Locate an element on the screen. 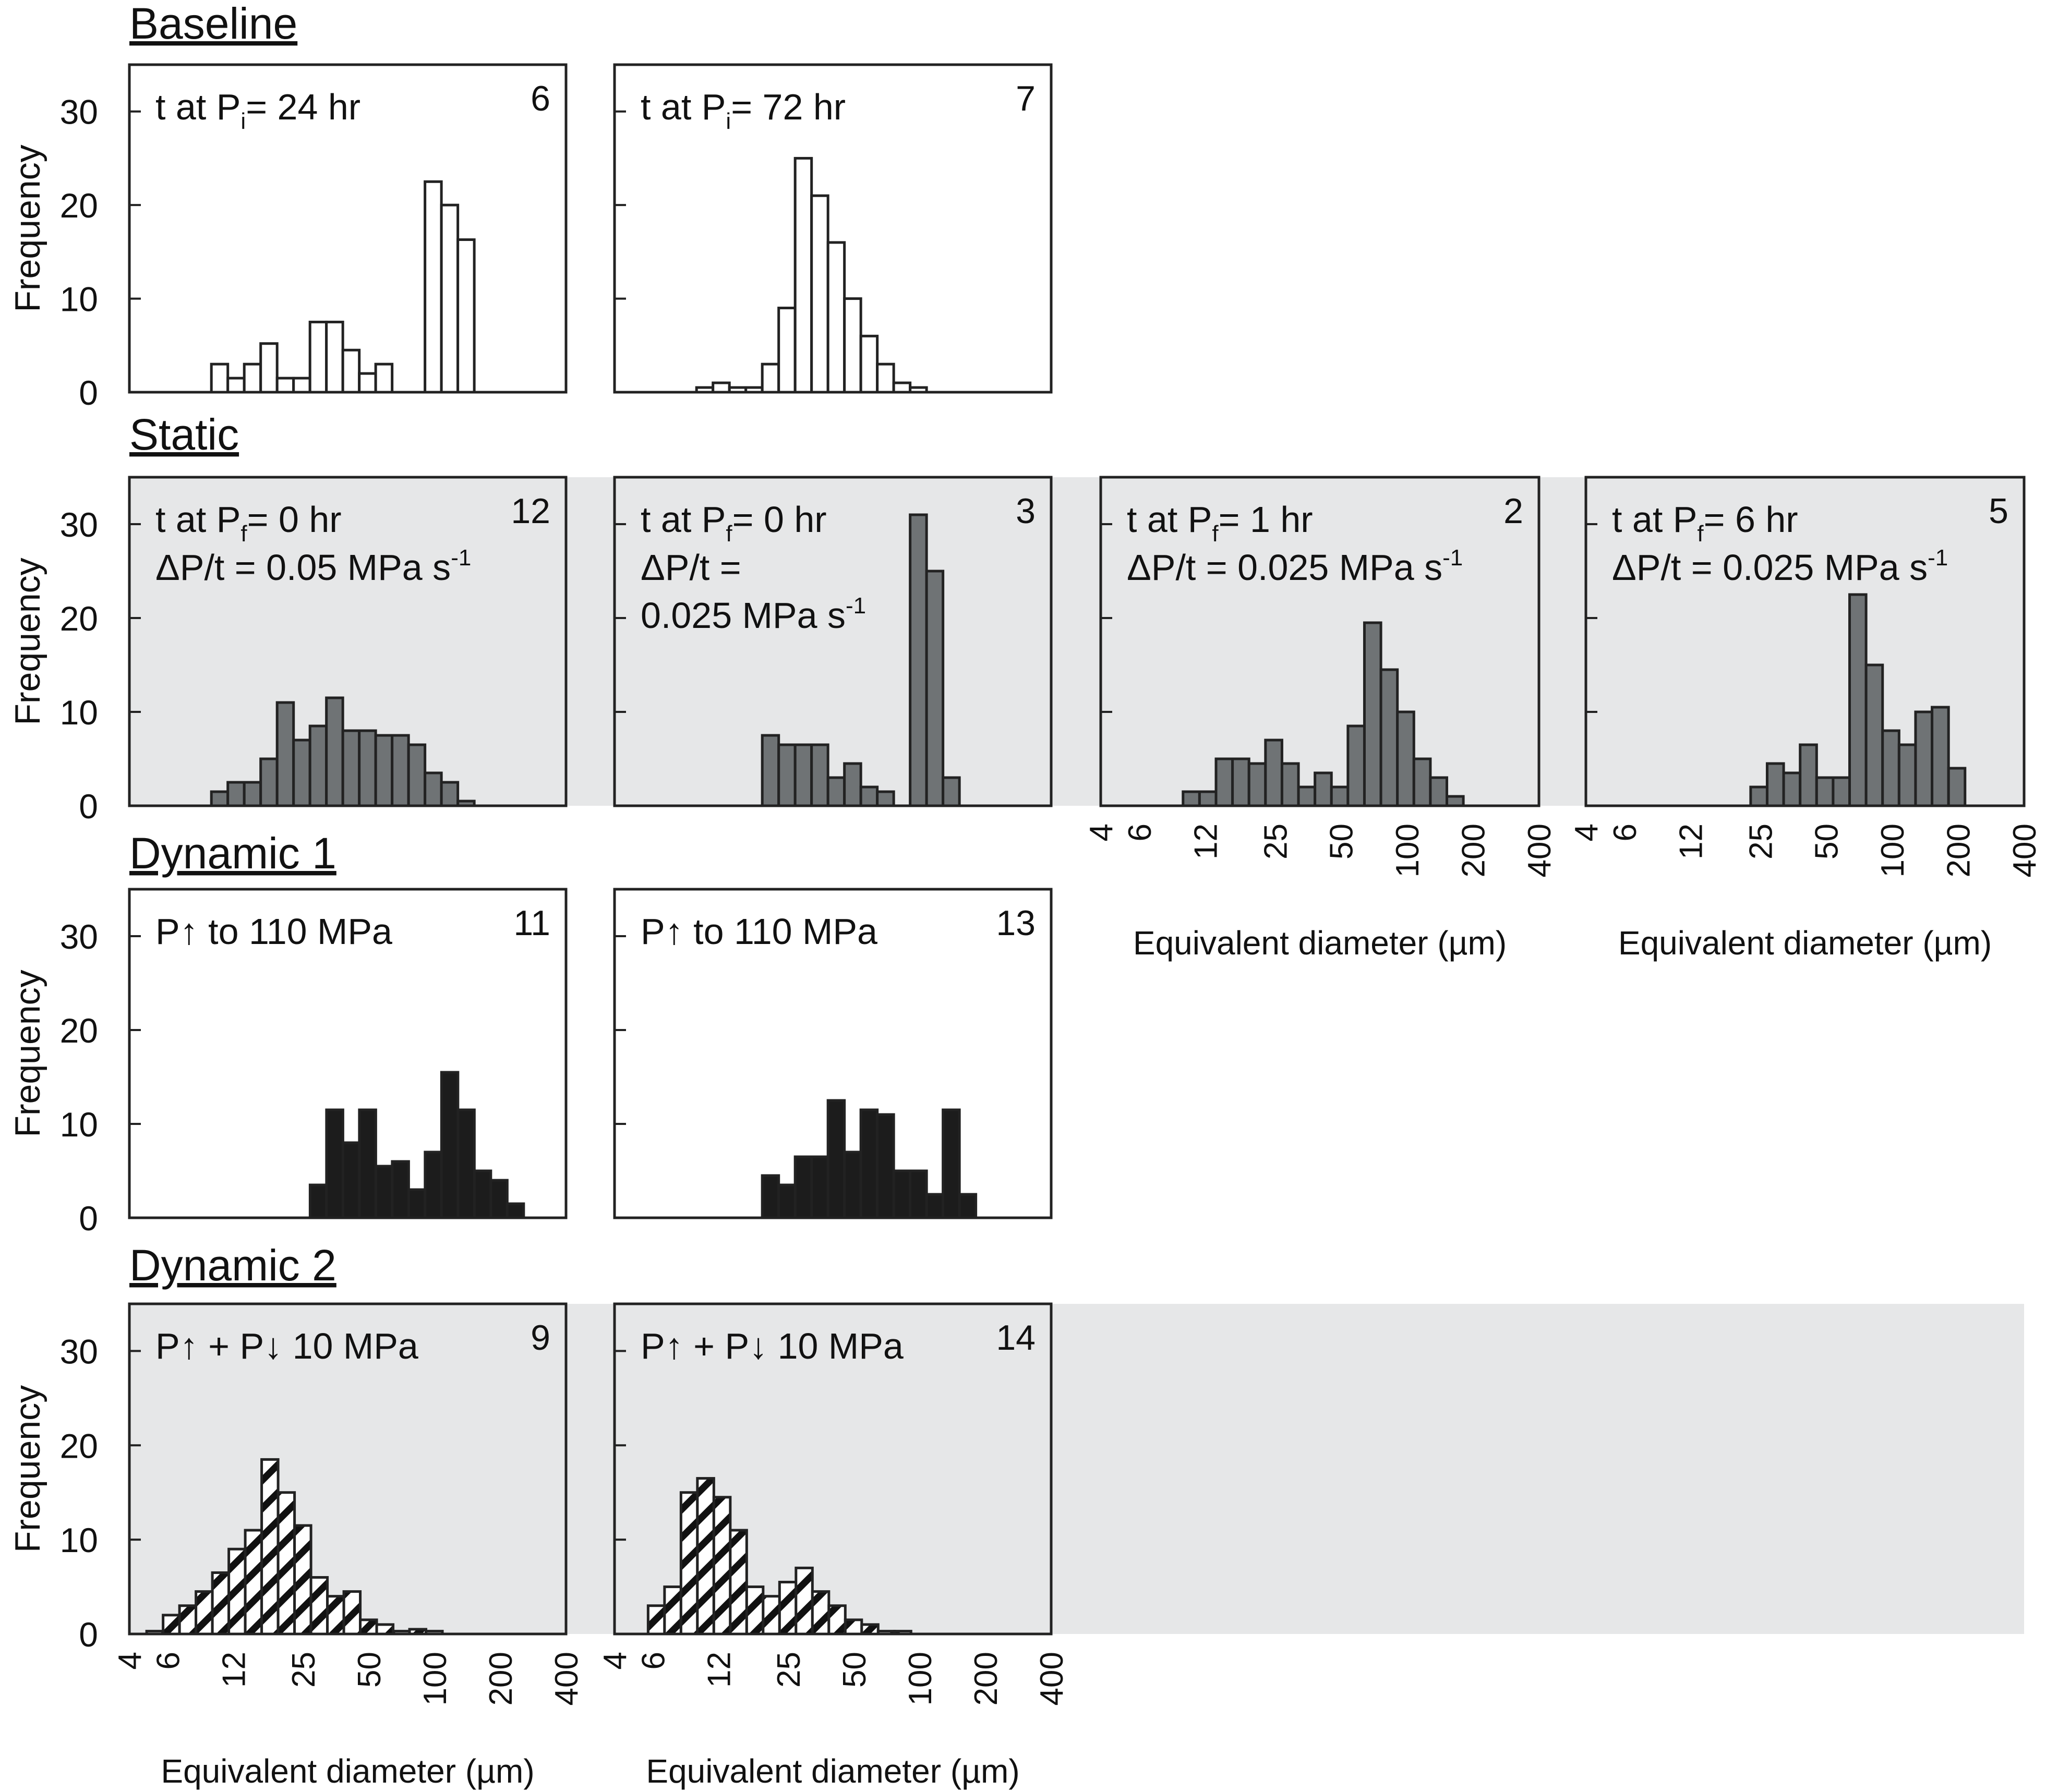 The width and height of the screenshot is (2046, 1792). section-title: Dynamic 2 is located at coordinates (233, 1265).